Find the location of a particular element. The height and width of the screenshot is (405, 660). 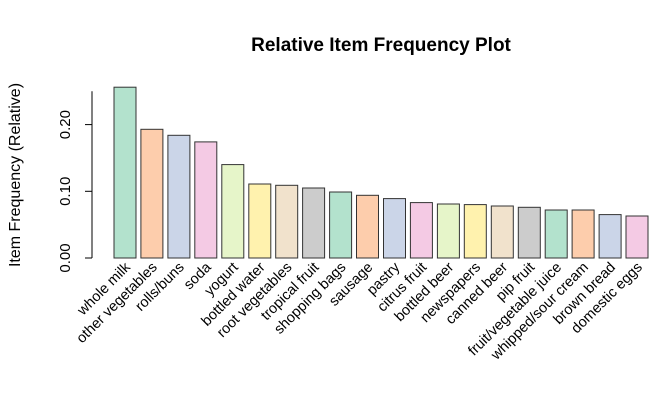

y-tick-label: 0.00 is located at coordinates (65, 257).